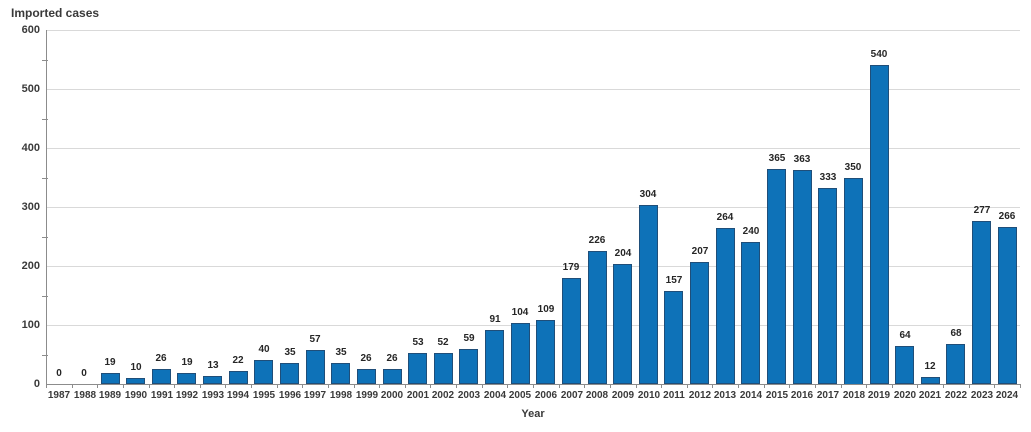 This screenshot has height=432, width=1031. Describe the element at coordinates (597, 395) in the screenshot. I see `x-tick-label-2008: 2008` at that location.